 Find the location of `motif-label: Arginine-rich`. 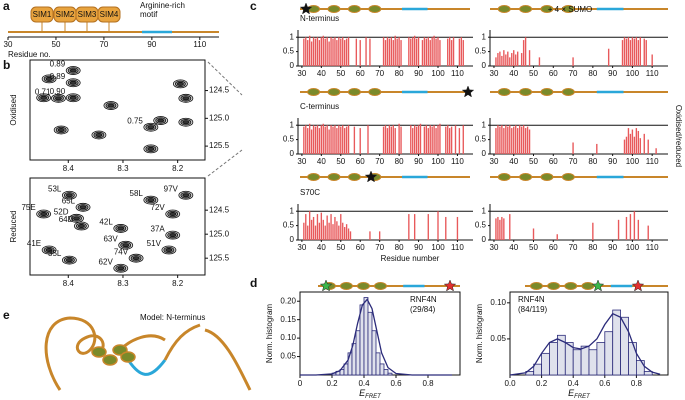

motif-label: Arginine-rich is located at coordinates (162, 5).